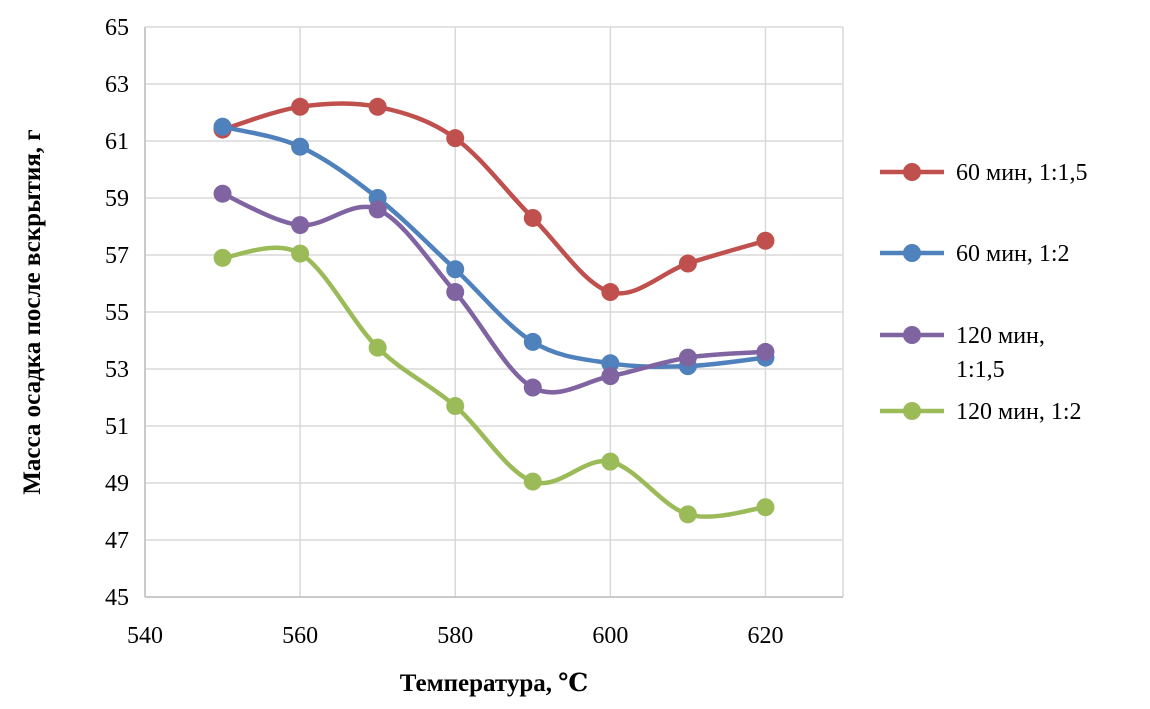  What do you see at coordinates (980, 370) in the screenshot?
I see `legend-label: 1:1,5` at bounding box center [980, 370].